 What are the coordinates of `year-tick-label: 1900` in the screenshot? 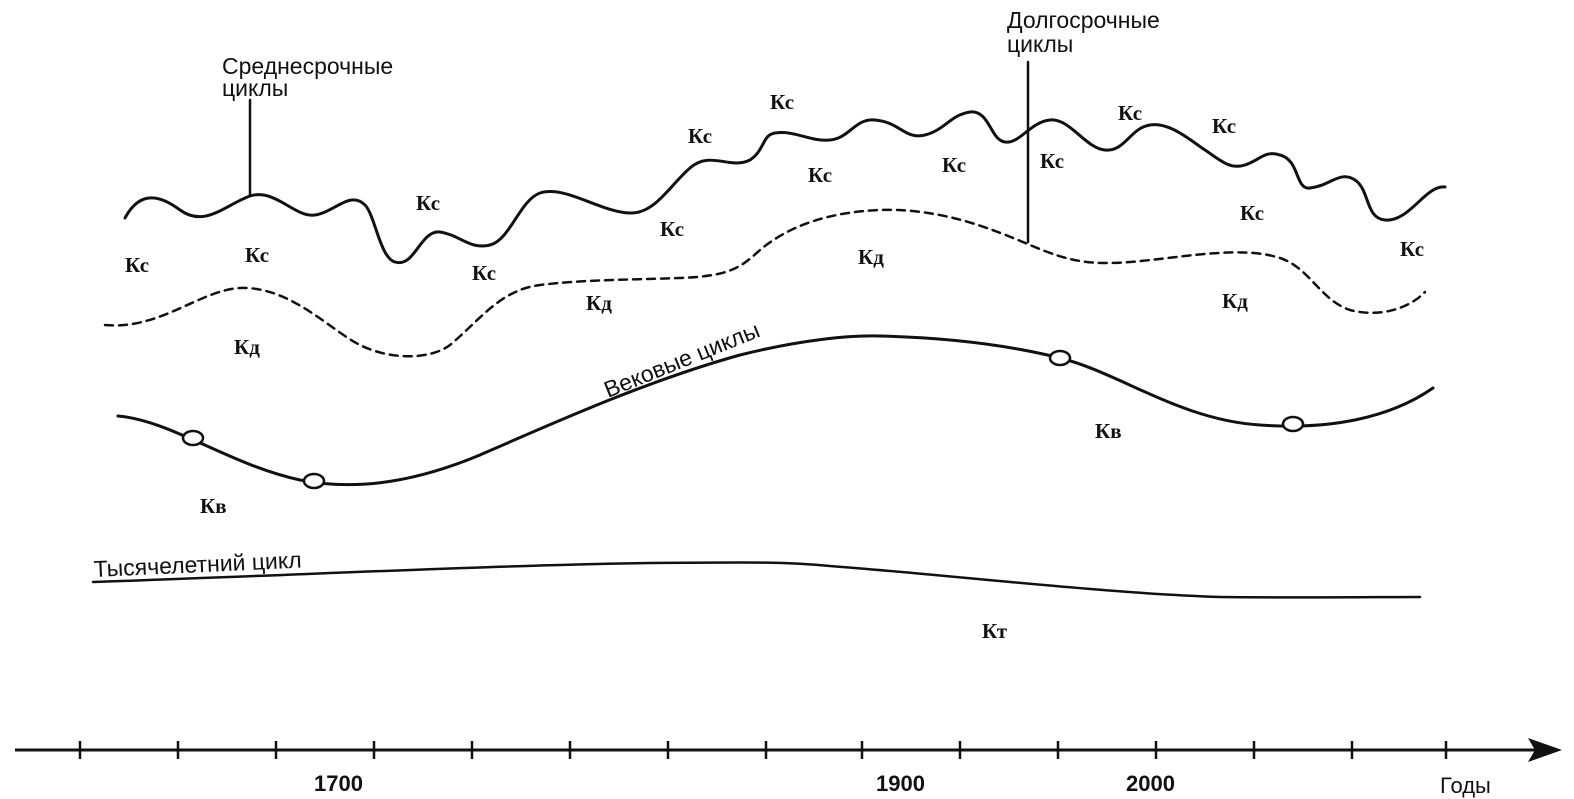 It's located at (900, 783).